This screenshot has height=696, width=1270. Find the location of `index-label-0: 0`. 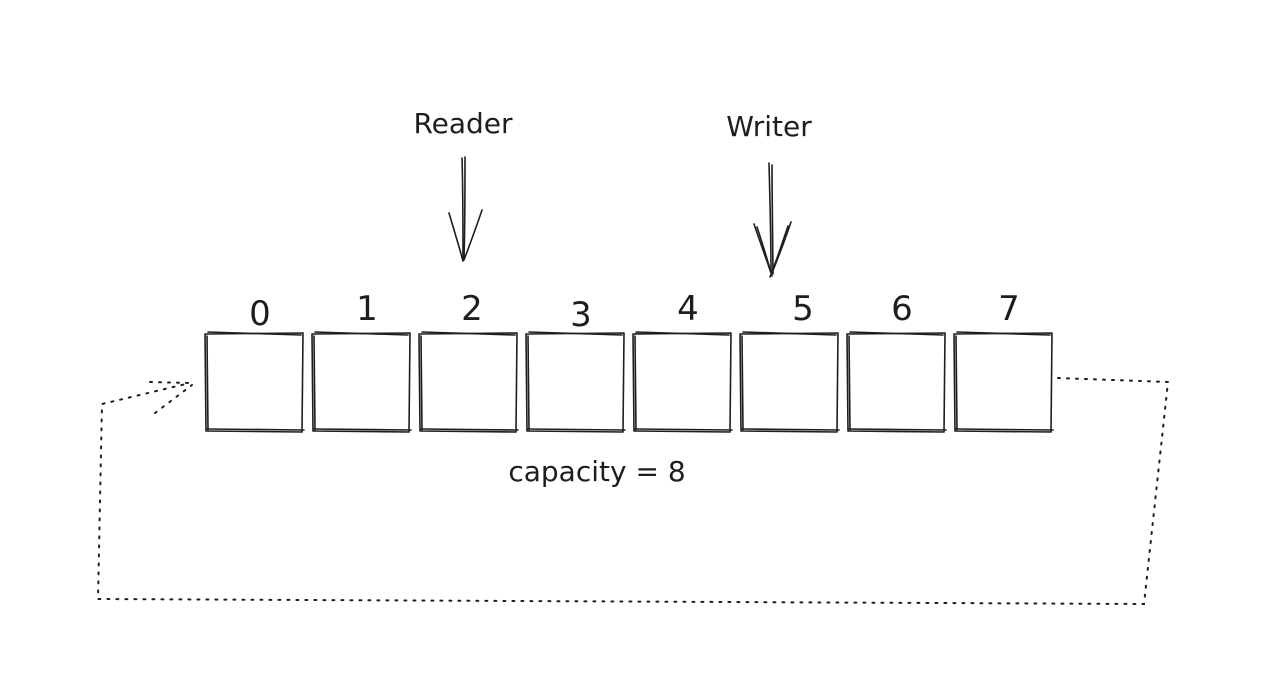

index-label-0: 0 is located at coordinates (260, 314).